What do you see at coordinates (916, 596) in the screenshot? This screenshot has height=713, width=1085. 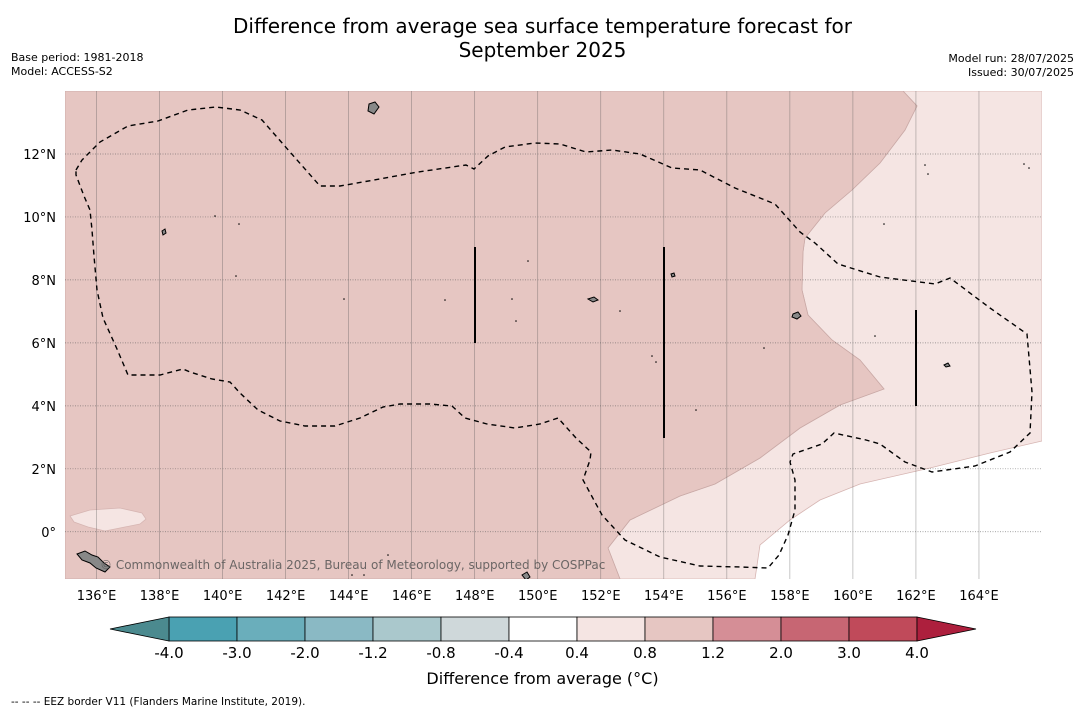 I see `longitude-label: 162°E` at bounding box center [916, 596].